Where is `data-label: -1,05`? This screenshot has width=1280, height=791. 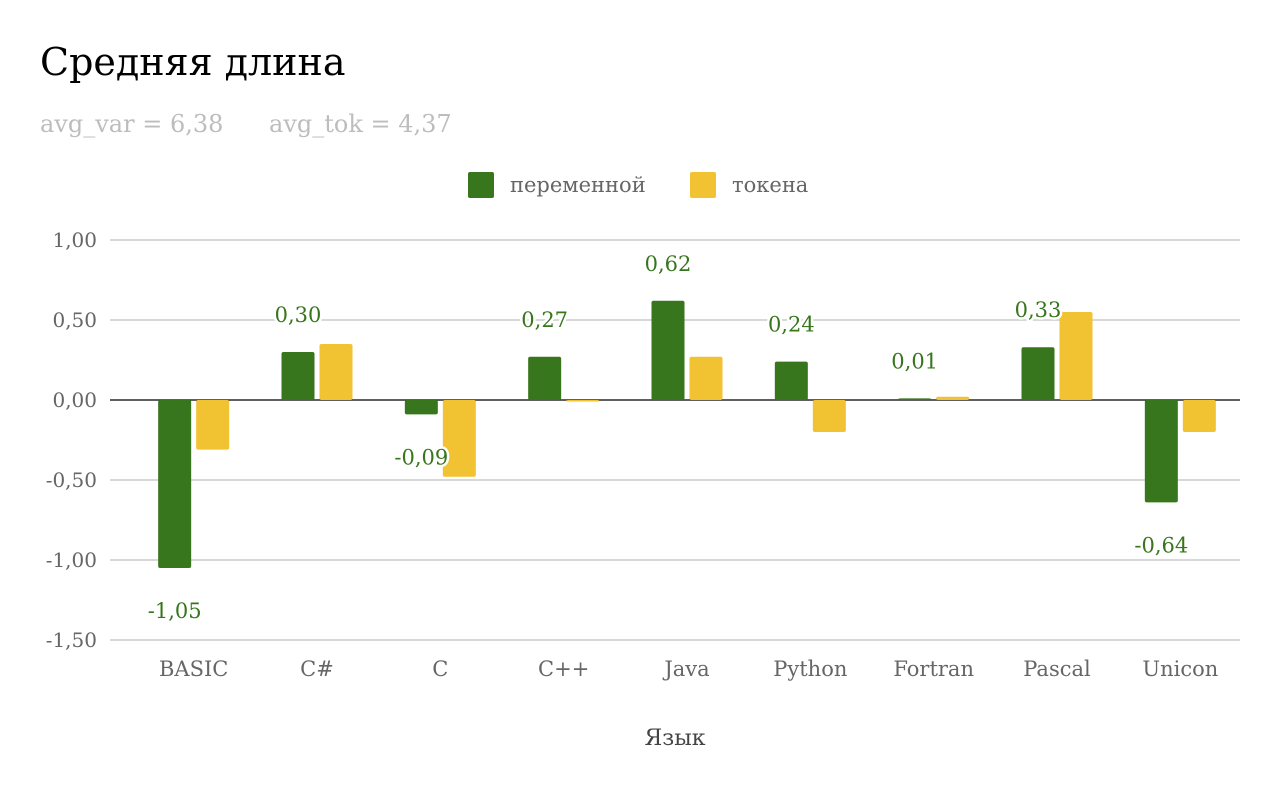 data-label: -1,05 is located at coordinates (175, 611).